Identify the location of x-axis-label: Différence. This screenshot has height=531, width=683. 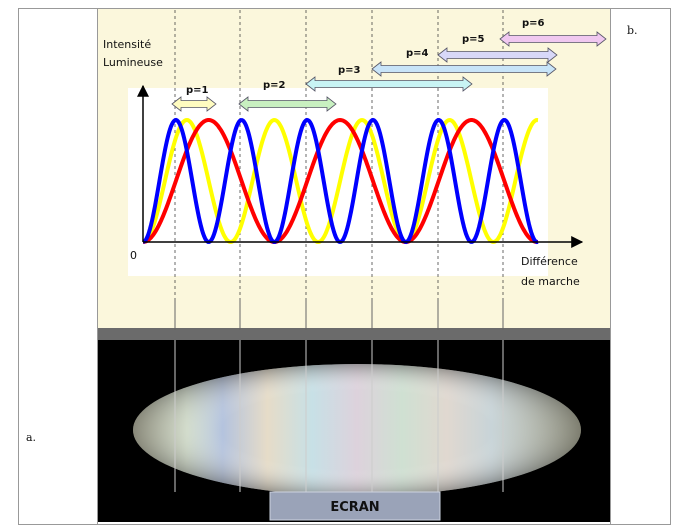
(549, 261).